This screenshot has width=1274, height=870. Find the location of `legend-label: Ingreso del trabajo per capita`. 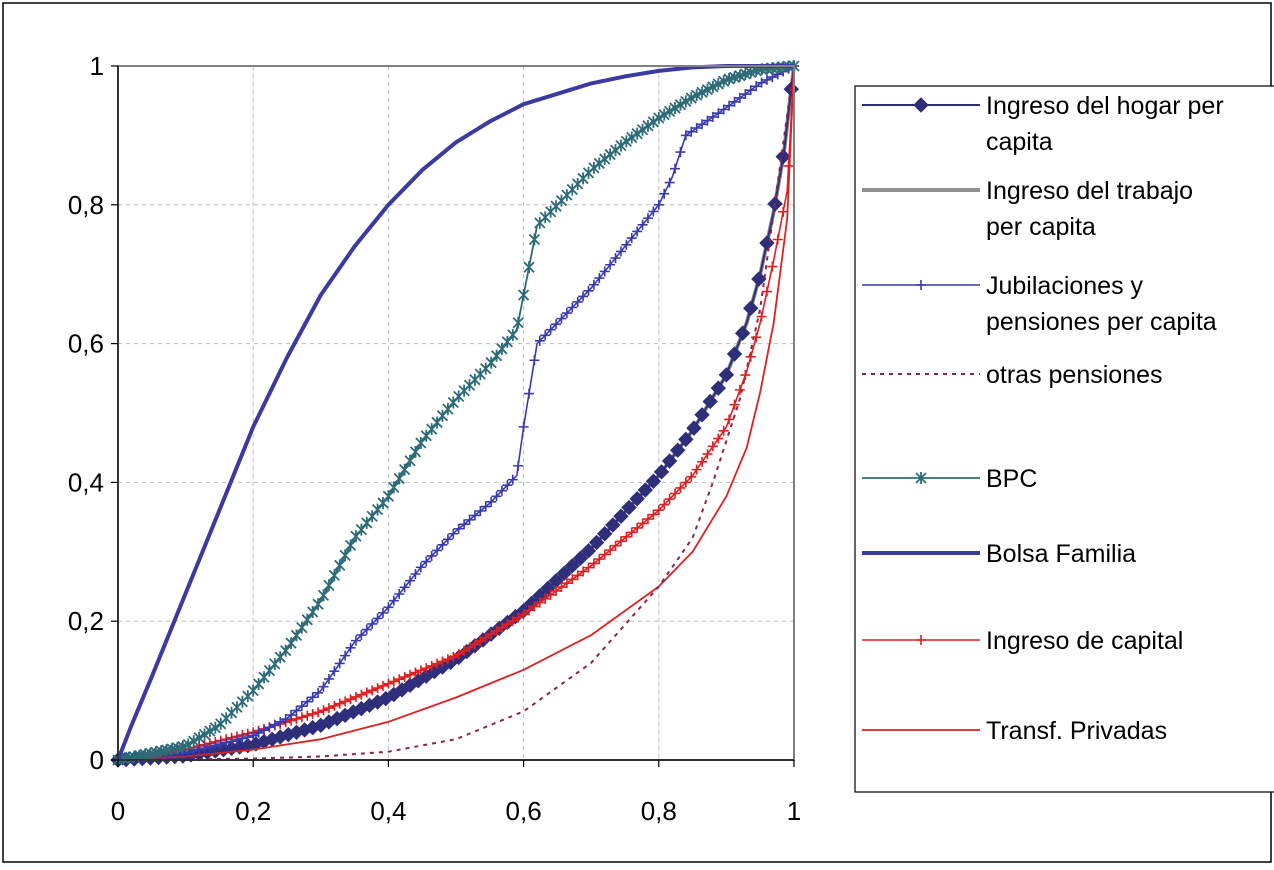

legend-label: Ingreso del trabajo per capita is located at coordinates (1089, 209).